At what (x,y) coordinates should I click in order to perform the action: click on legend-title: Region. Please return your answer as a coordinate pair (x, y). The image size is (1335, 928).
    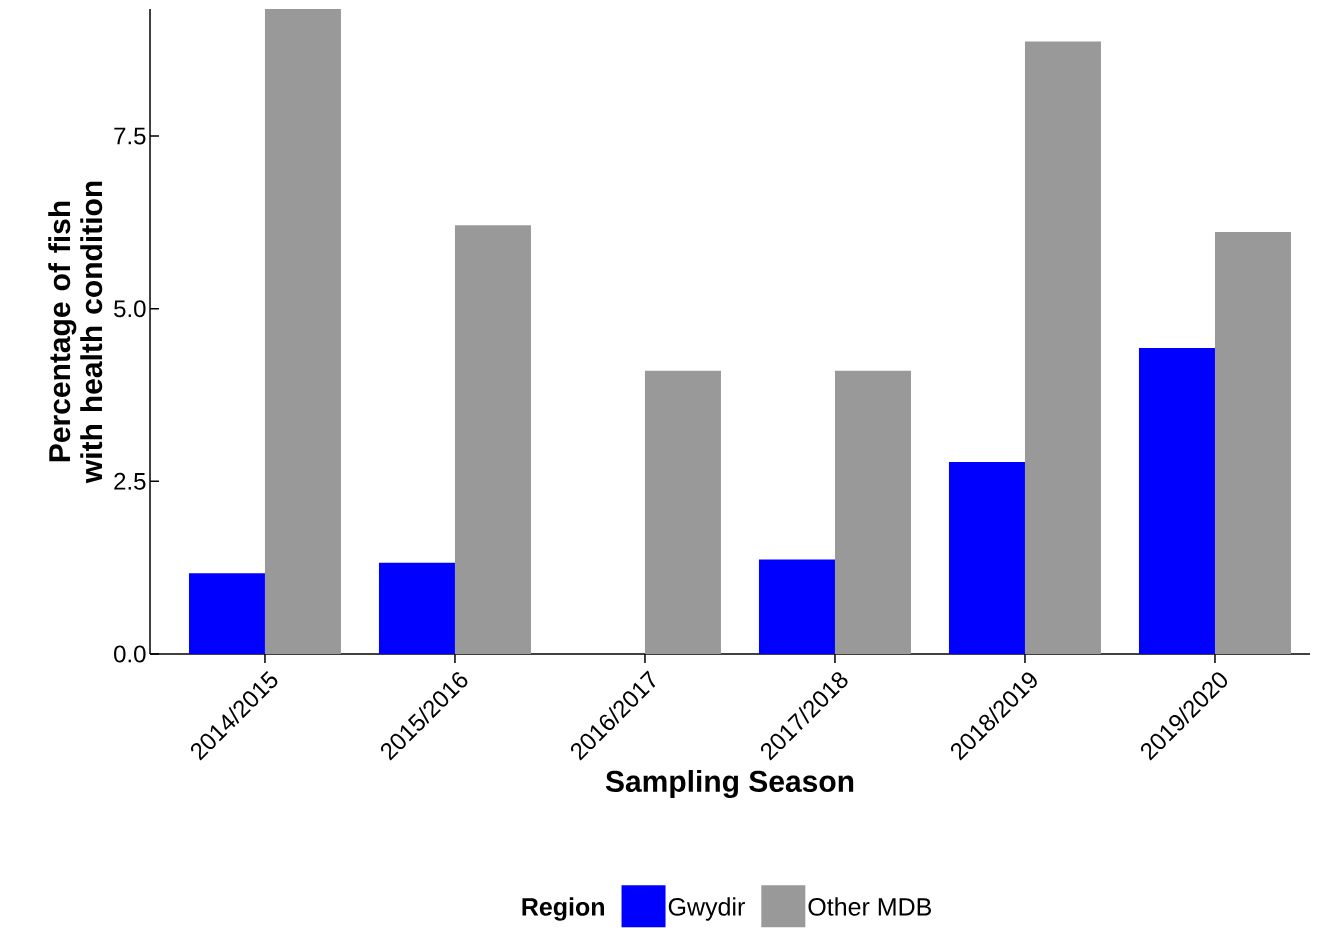
    Looking at the image, I should click on (563, 909).